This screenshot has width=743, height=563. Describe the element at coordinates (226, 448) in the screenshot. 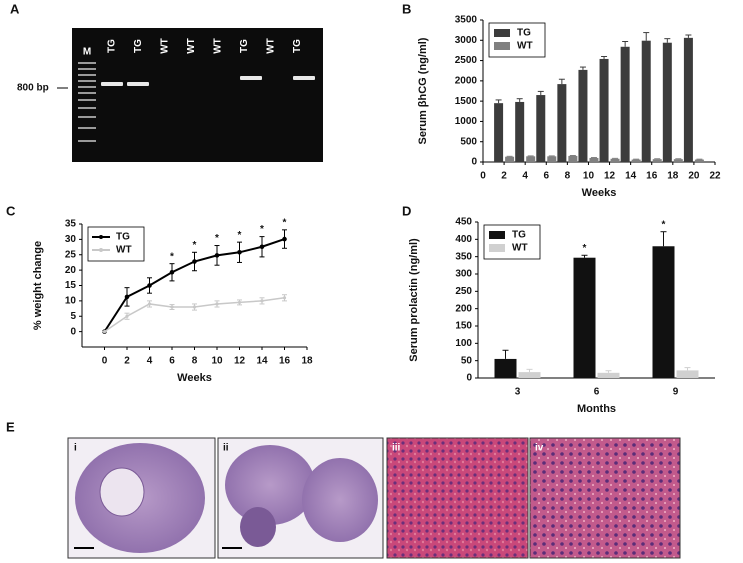

I see `image-label: ii` at that location.